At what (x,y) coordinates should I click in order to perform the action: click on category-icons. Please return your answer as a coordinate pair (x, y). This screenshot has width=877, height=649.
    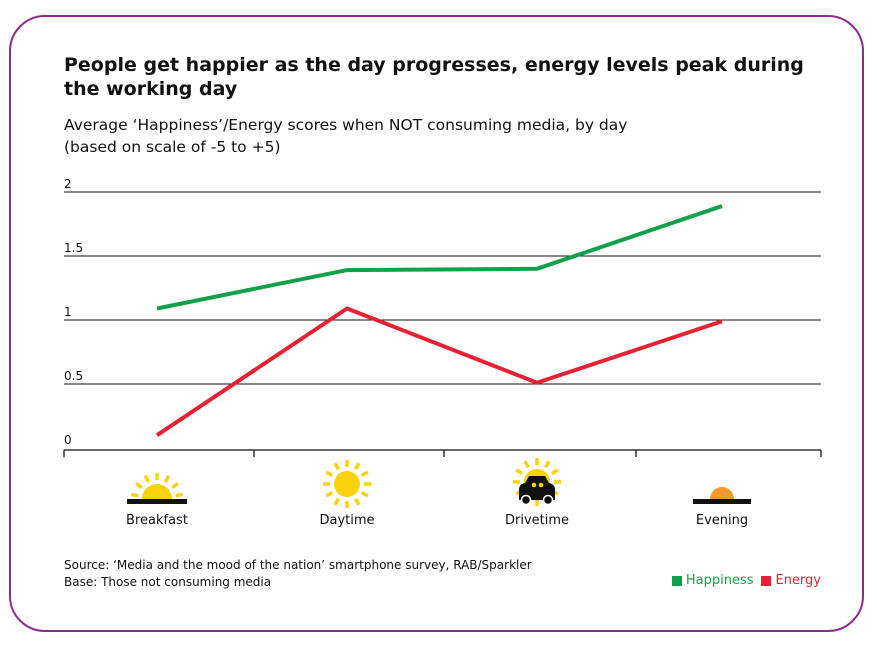
    Looking at the image, I should click on (439, 483).